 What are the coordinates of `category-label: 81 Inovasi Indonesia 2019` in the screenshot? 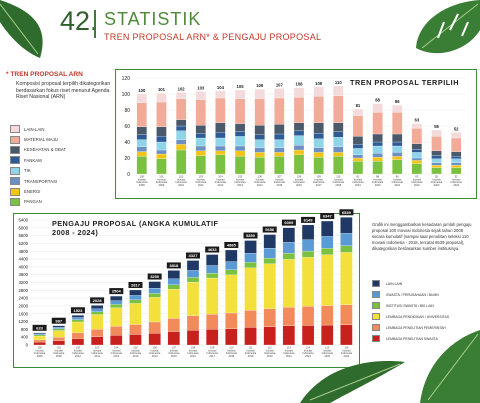 It's located at (358, 181).